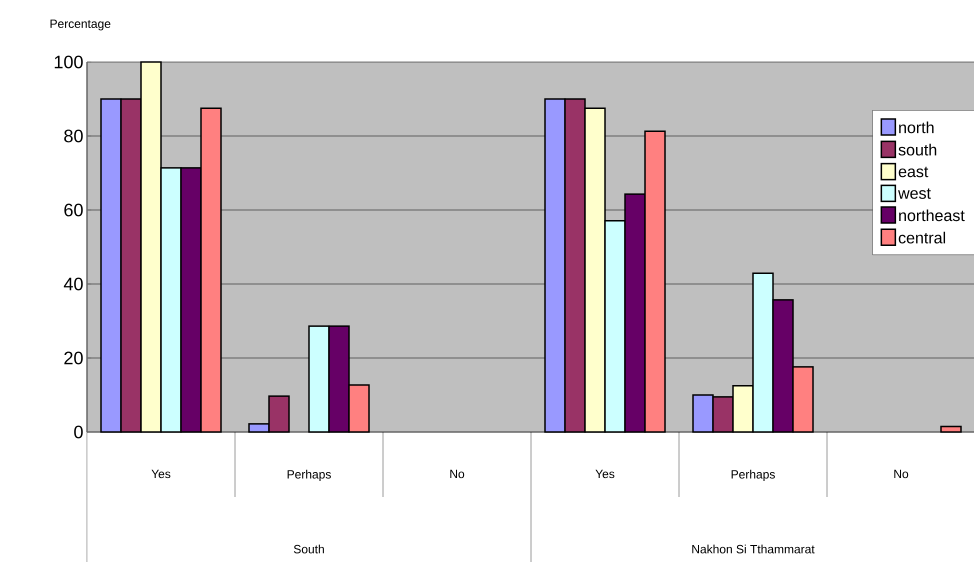 This screenshot has height=563, width=974. I want to click on legend-label: east, so click(913, 172).